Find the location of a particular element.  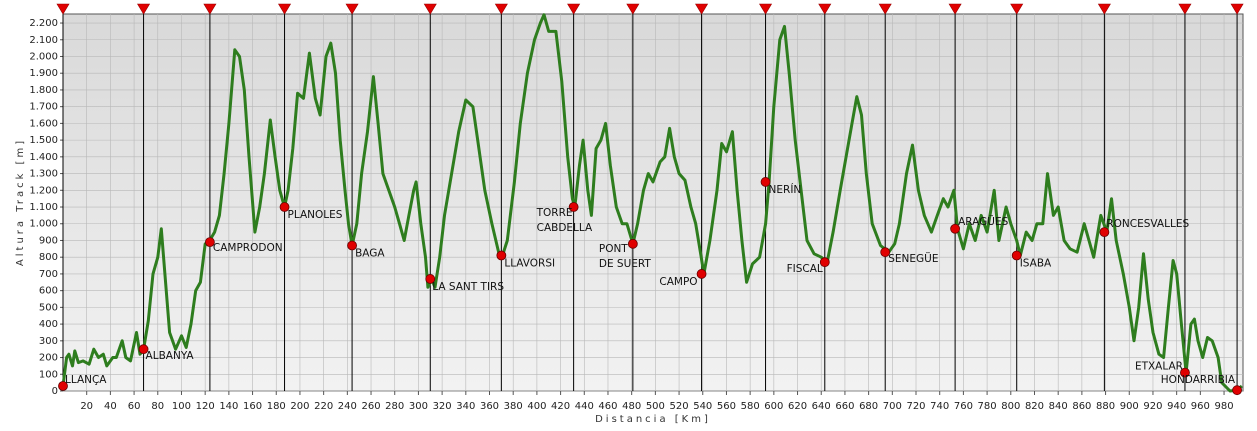

x-tick-label: 340 is located at coordinates (465, 406).